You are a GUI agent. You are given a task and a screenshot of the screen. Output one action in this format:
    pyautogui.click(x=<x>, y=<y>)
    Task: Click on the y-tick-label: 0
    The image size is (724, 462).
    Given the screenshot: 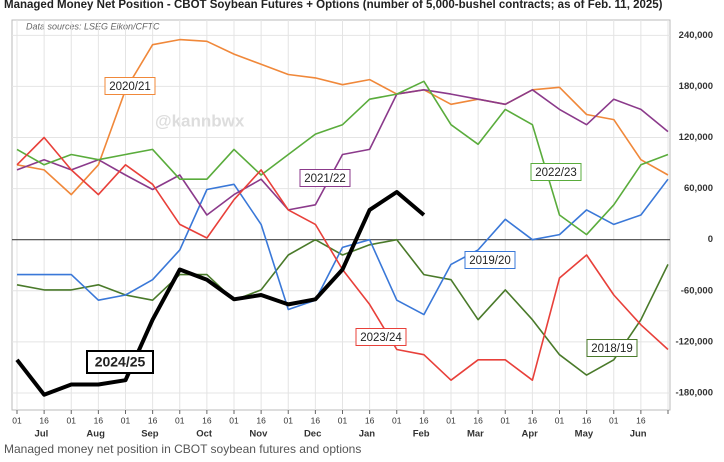 What is the action you would take?
    pyautogui.click(x=710, y=239)
    